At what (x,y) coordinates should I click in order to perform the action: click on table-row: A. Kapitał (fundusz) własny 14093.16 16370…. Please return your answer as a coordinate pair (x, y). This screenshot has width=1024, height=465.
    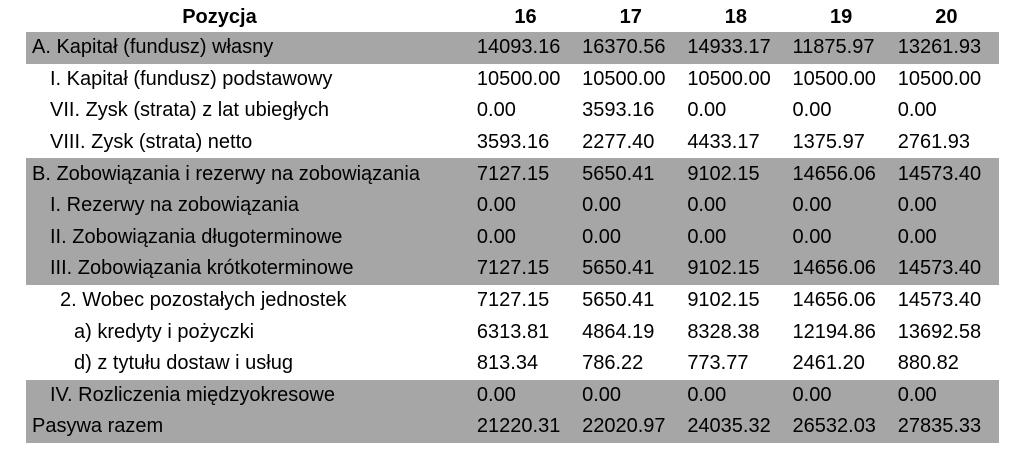
    Looking at the image, I should click on (512, 48).